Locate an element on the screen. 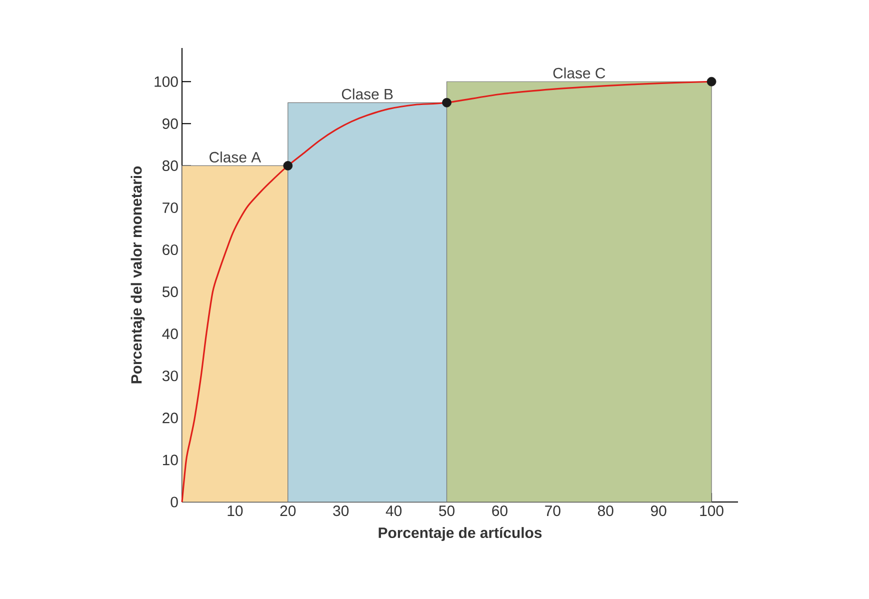  y-tick-label: 80 is located at coordinates (170, 165).